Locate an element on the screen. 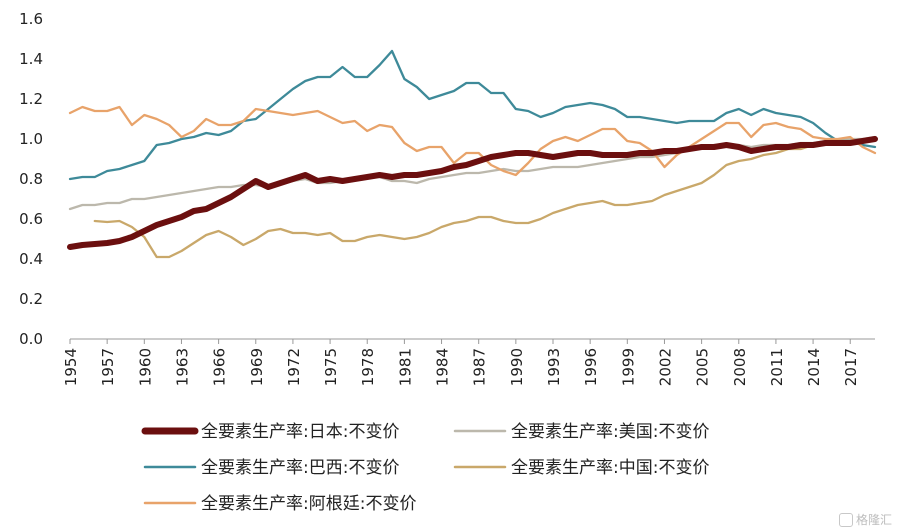 This screenshot has height=532, width=900. y-tick-label: 0.0 is located at coordinates (31, 339).